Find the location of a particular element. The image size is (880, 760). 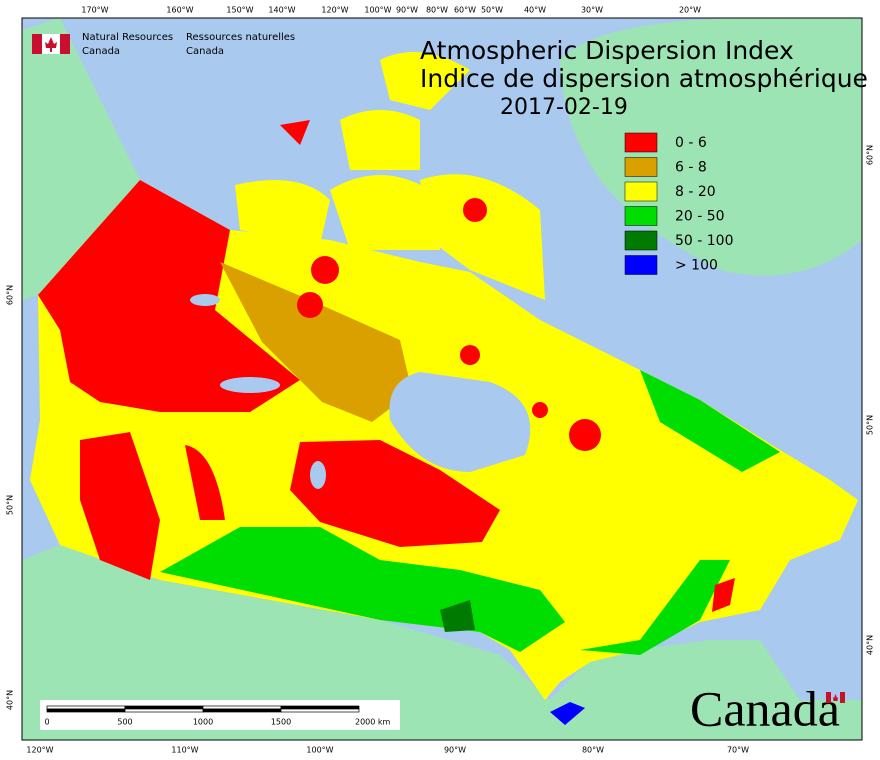

title-en: Atmospheric Dispersion Index is located at coordinates (607, 50).